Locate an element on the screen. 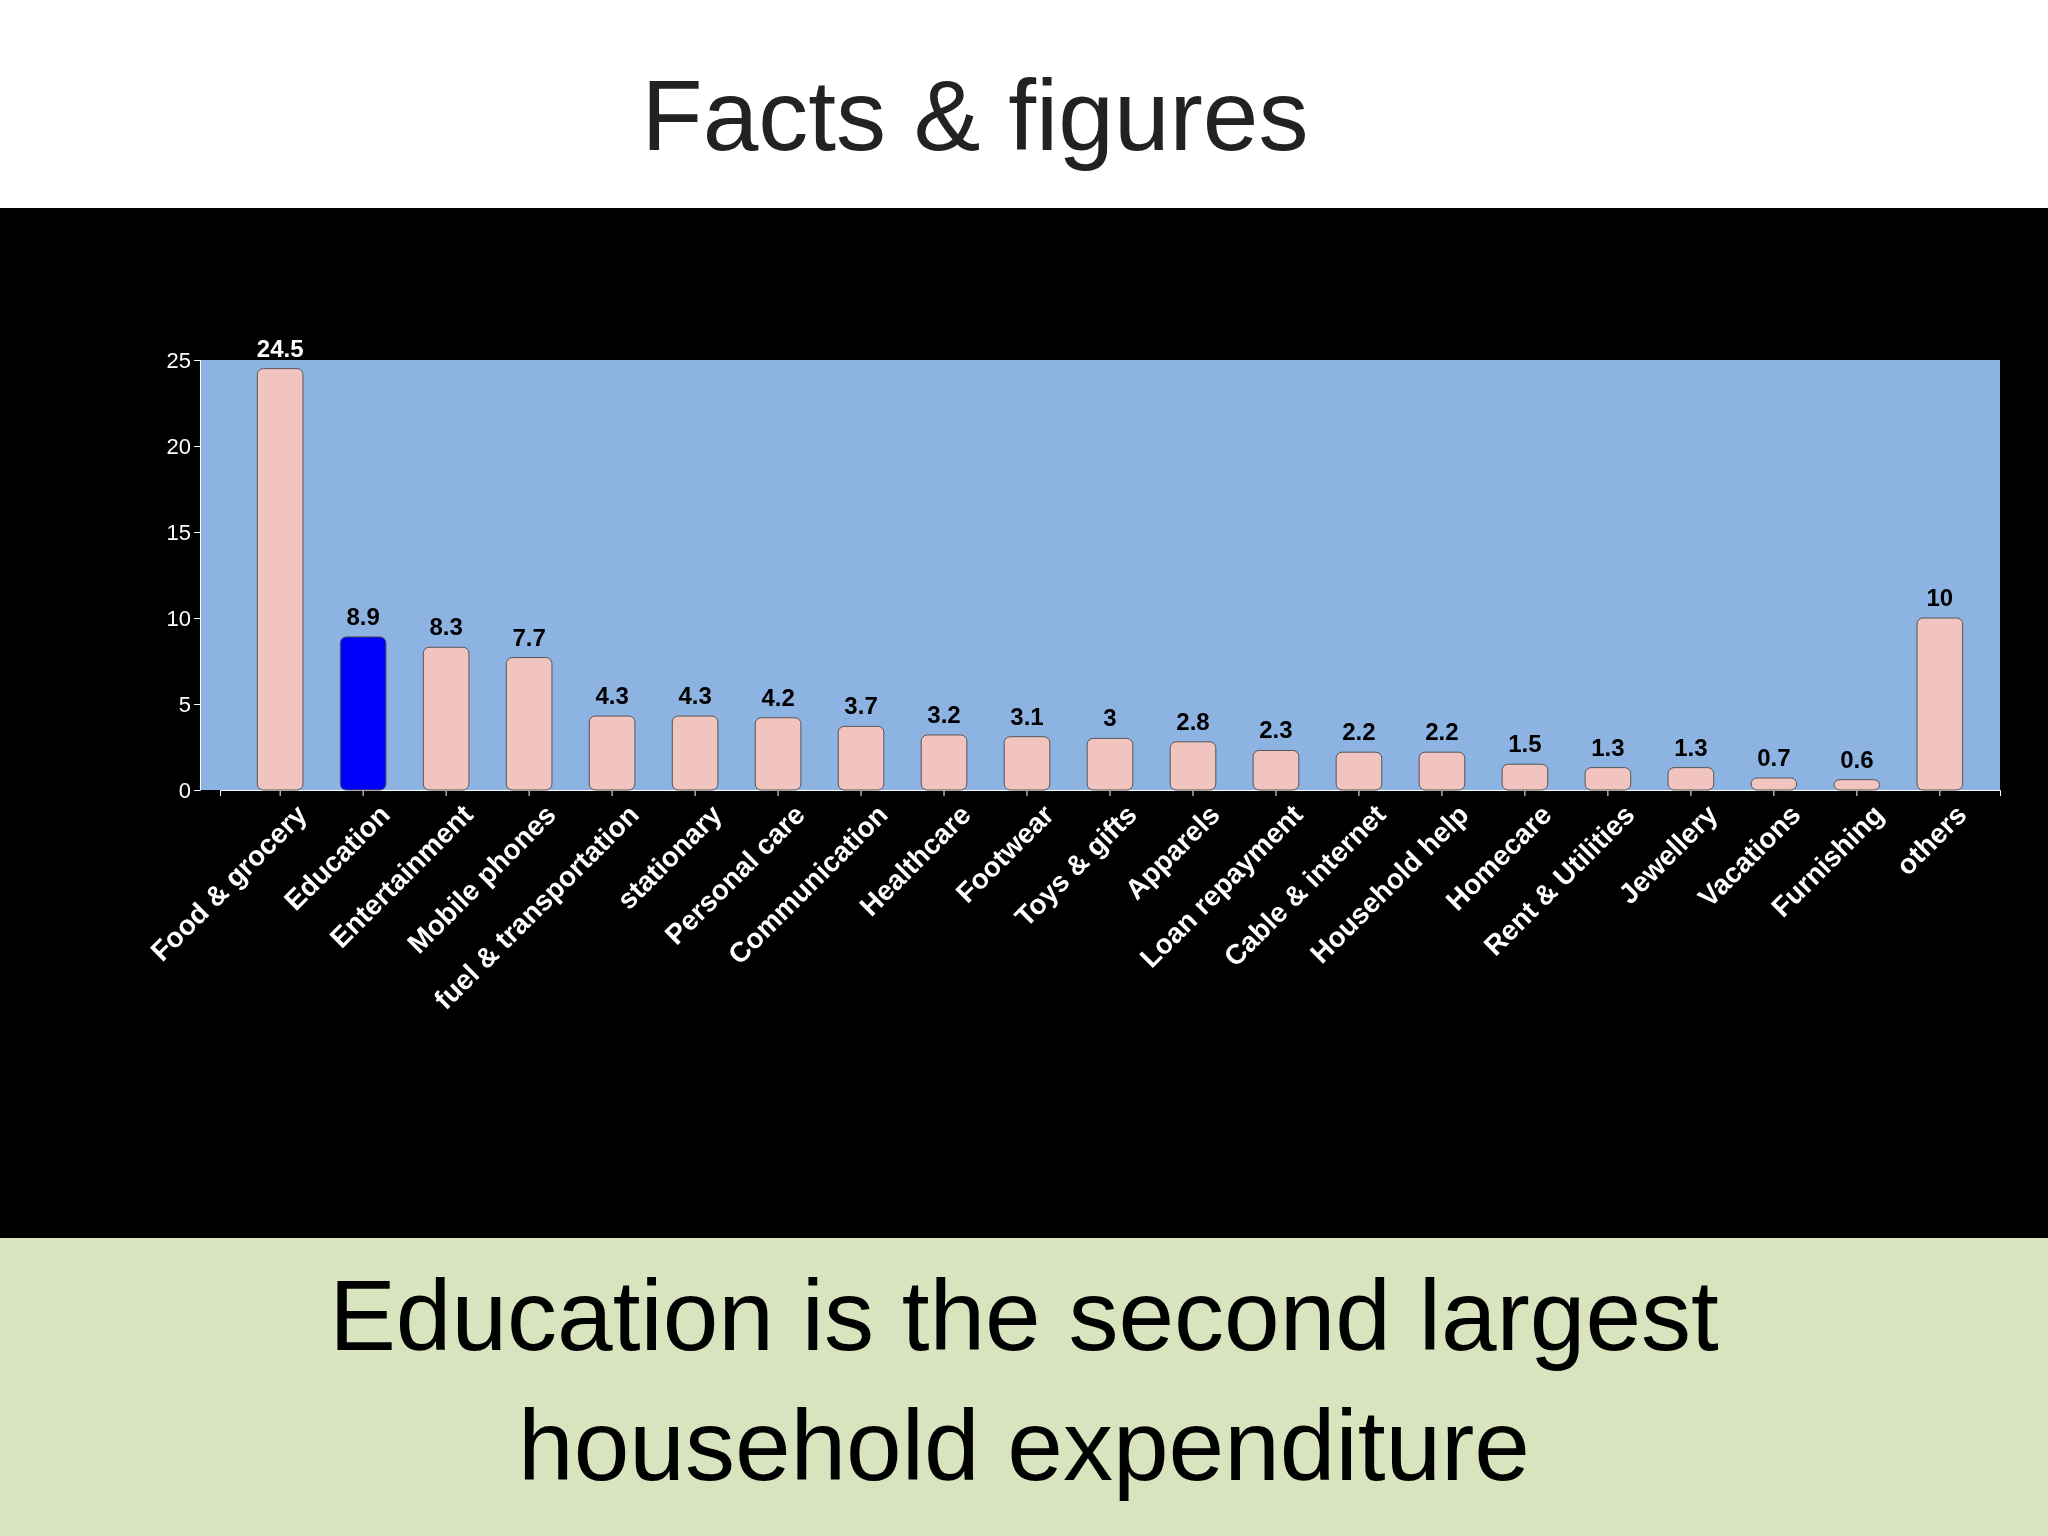 This screenshot has width=2048, height=1536. data-label: 7.7 is located at coordinates (529, 637).